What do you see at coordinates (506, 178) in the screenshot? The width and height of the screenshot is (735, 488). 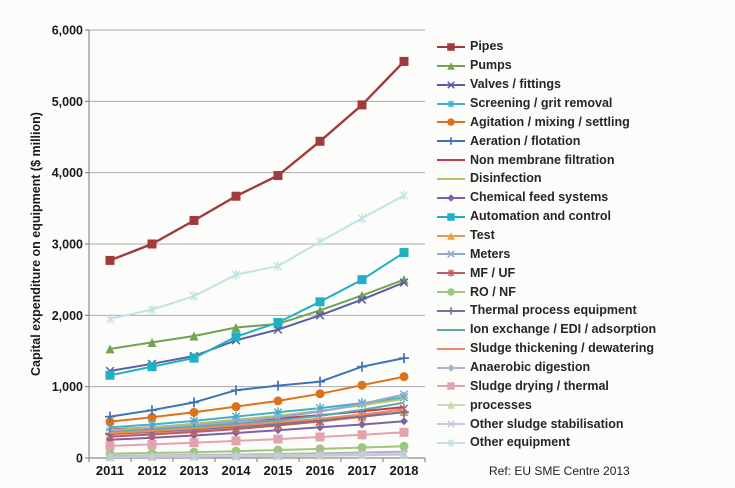 I see `legend-label: Disinfection` at bounding box center [506, 178].